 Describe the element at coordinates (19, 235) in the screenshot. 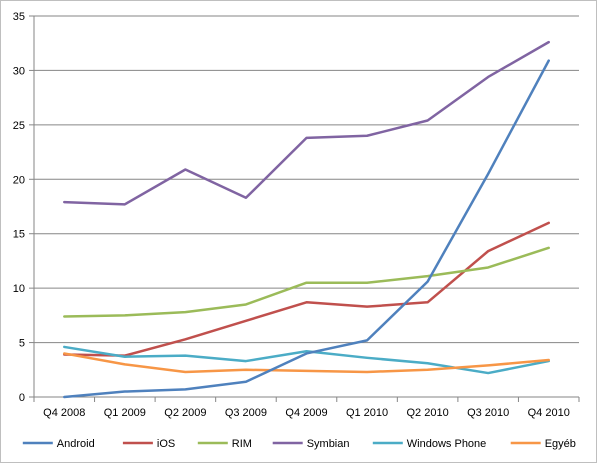

I see `y-tick-label: 15` at that location.